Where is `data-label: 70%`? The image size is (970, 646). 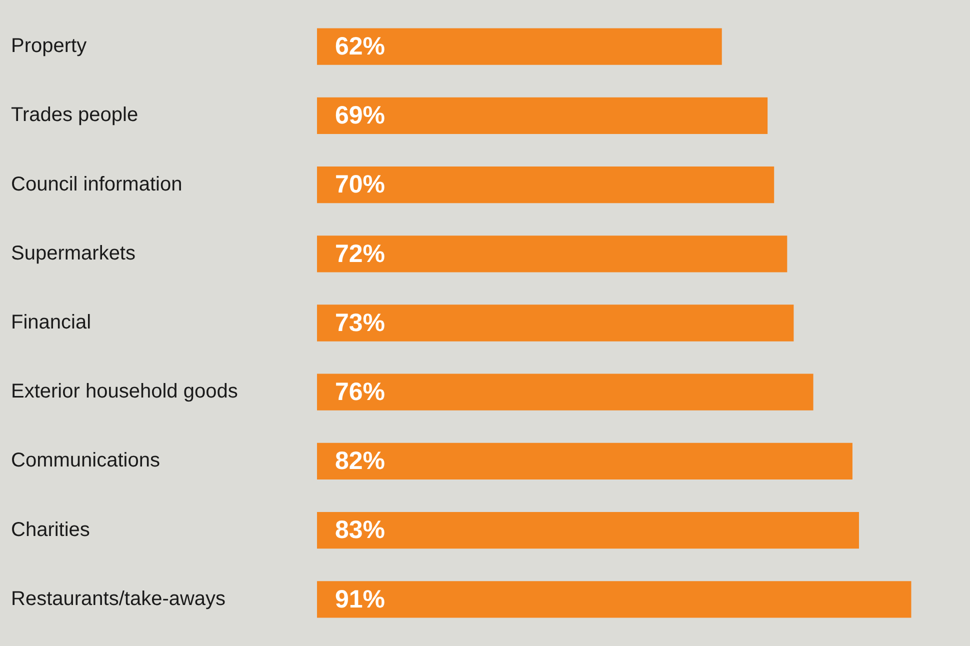
data-label: 70% is located at coordinates (360, 184).